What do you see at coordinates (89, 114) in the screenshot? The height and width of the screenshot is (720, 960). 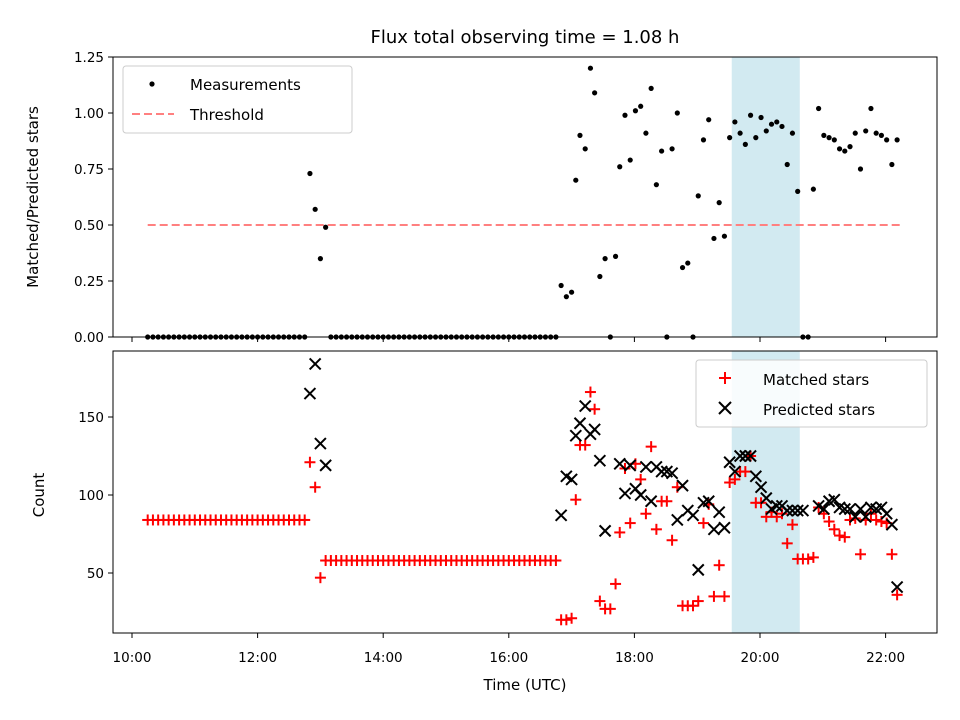 I see `top-y-tick-label: 1.00` at bounding box center [89, 114].